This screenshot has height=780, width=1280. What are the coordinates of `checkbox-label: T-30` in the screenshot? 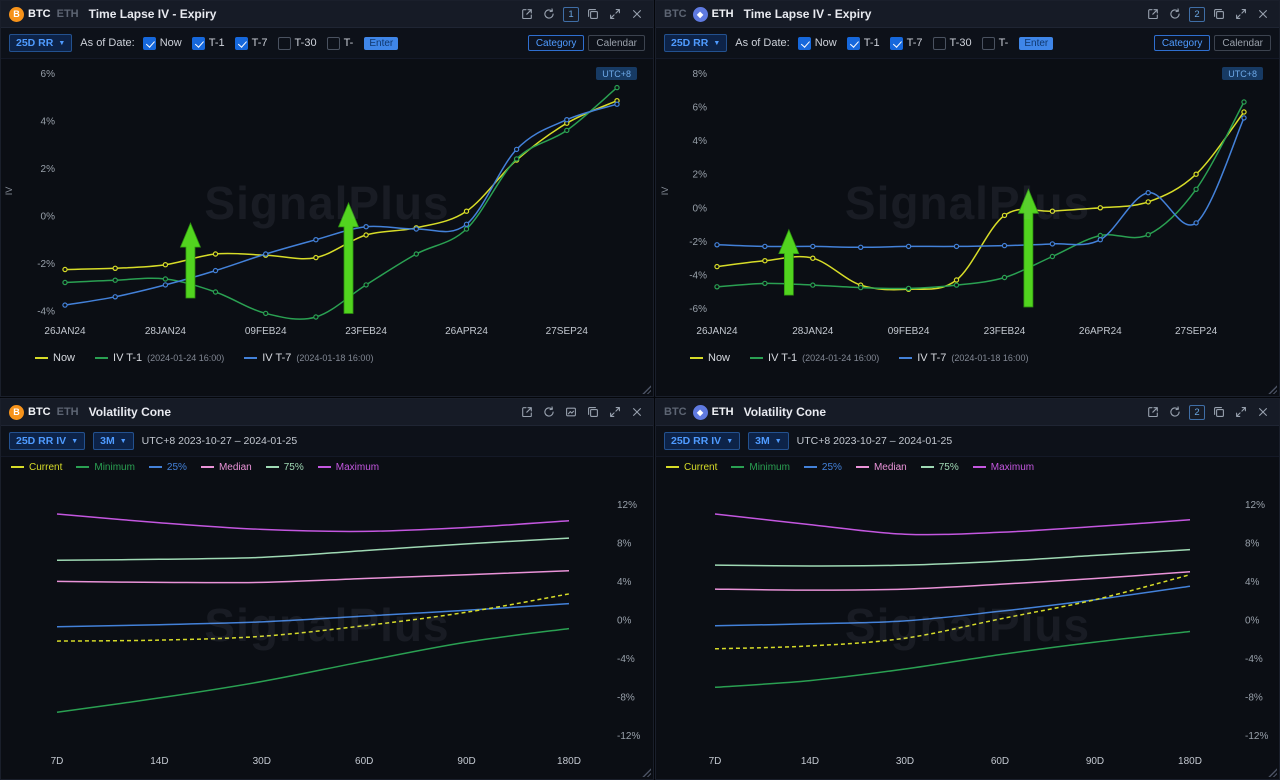 It's located at (960, 43).